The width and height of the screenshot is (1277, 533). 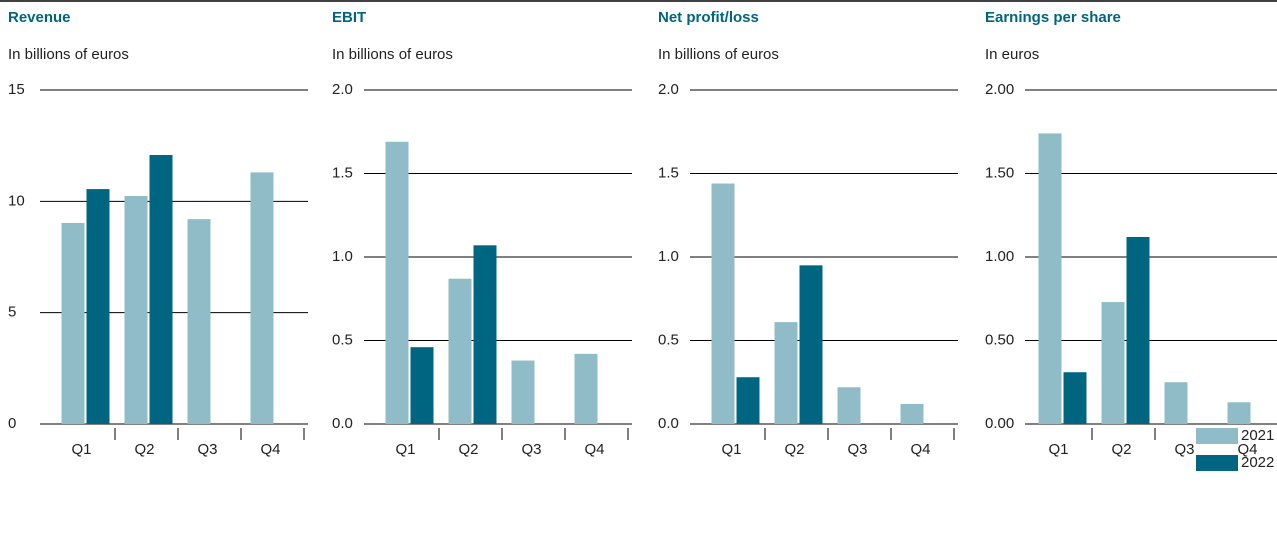 I want to click on y-tick-label: 1.50, so click(x=999, y=172).